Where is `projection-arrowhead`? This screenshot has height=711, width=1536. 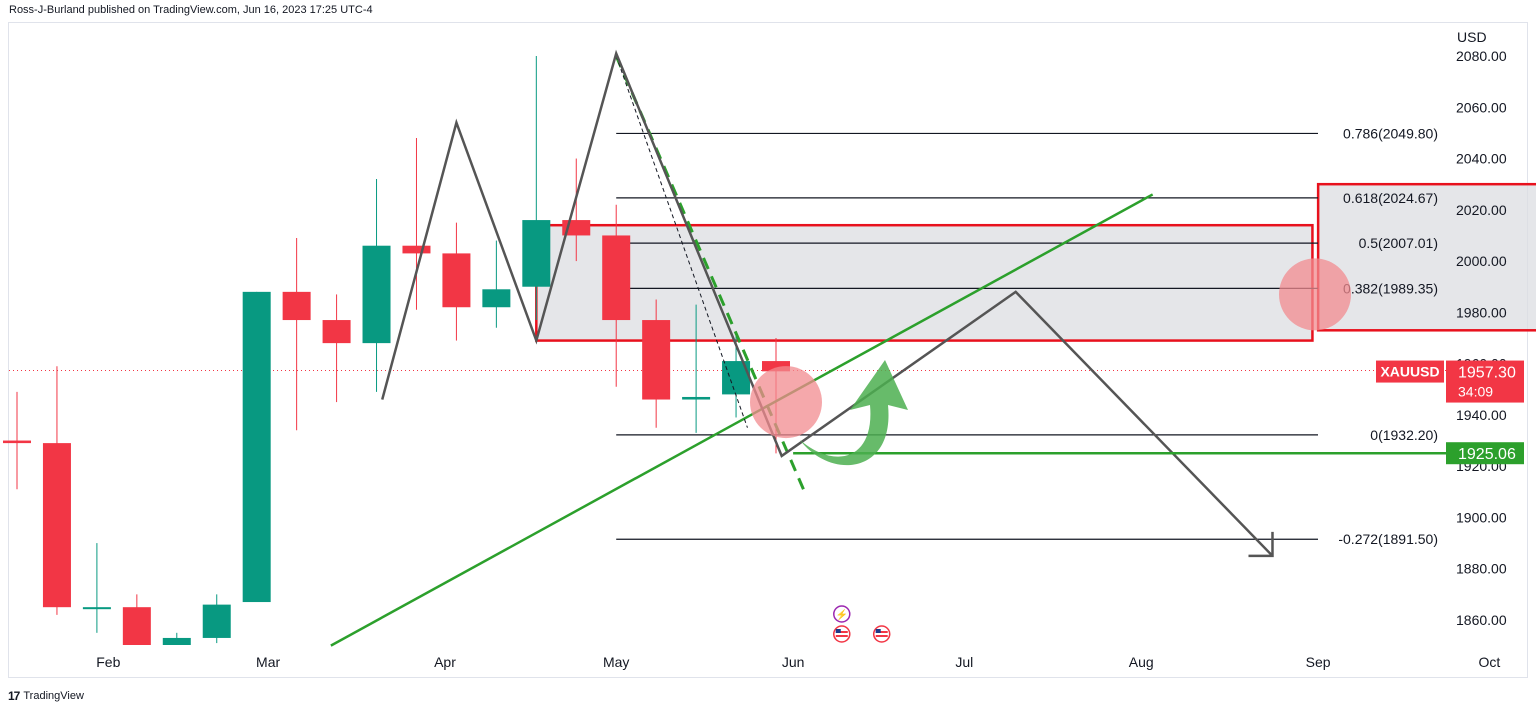
projection-arrowhead is located at coordinates (1261, 544).